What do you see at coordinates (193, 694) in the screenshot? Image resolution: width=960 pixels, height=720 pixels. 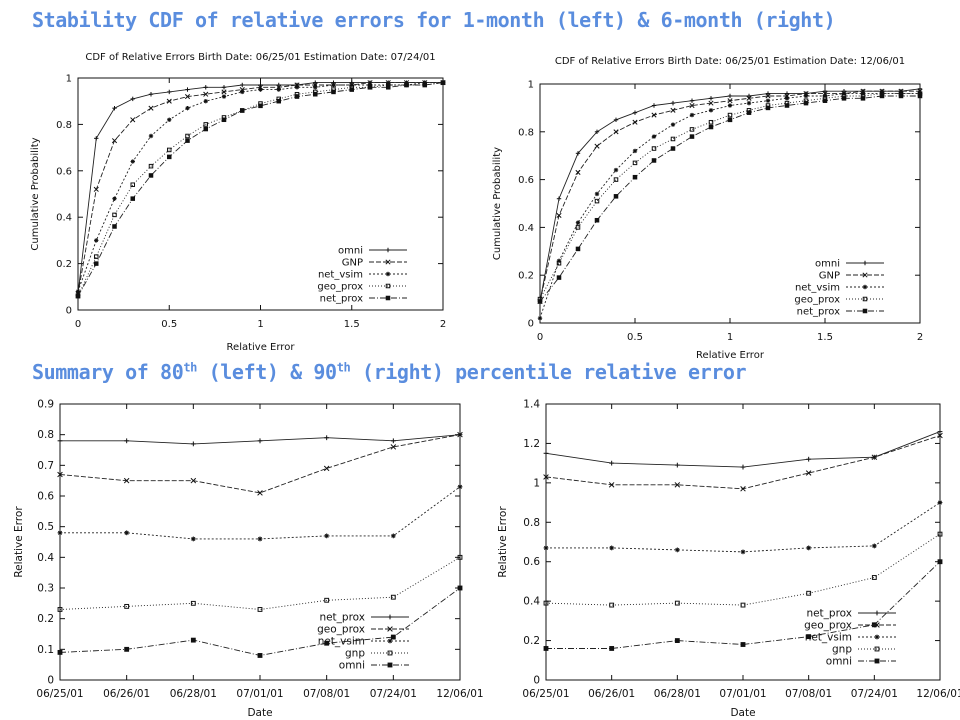 I see `x-tick-label: 06/28/01` at bounding box center [193, 694].